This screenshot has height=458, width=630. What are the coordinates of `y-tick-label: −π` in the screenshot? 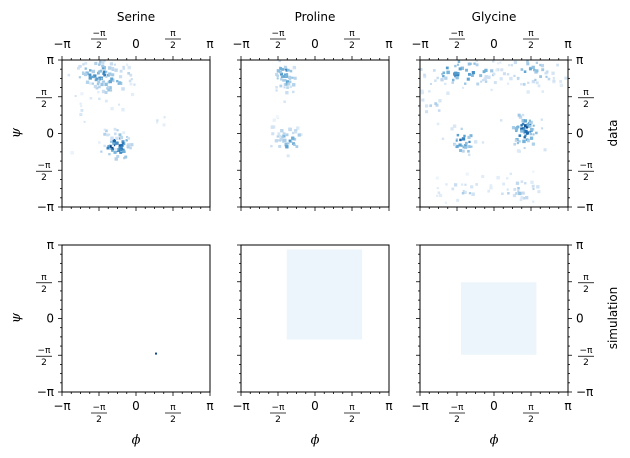 It's located at (45, 392).